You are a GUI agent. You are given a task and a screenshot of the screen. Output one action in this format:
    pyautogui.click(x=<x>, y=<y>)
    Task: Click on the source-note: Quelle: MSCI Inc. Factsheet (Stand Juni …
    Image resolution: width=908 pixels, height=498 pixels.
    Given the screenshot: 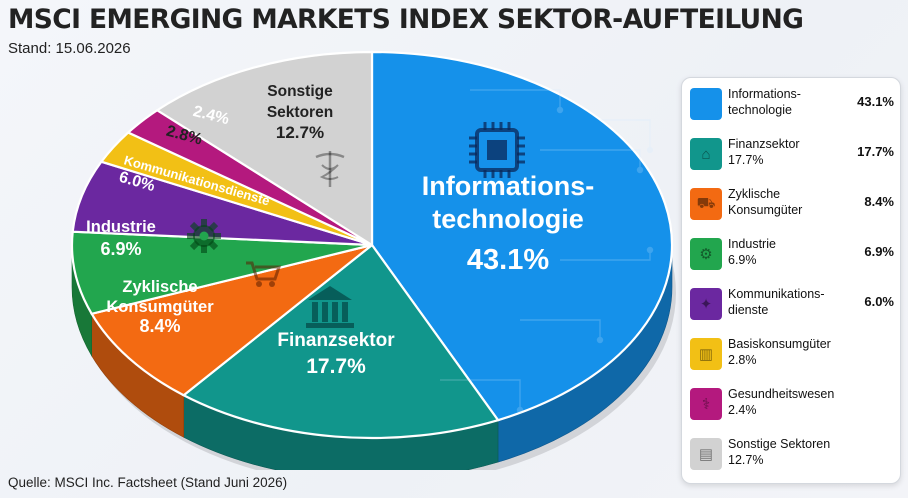 What is the action you would take?
    pyautogui.click(x=148, y=482)
    